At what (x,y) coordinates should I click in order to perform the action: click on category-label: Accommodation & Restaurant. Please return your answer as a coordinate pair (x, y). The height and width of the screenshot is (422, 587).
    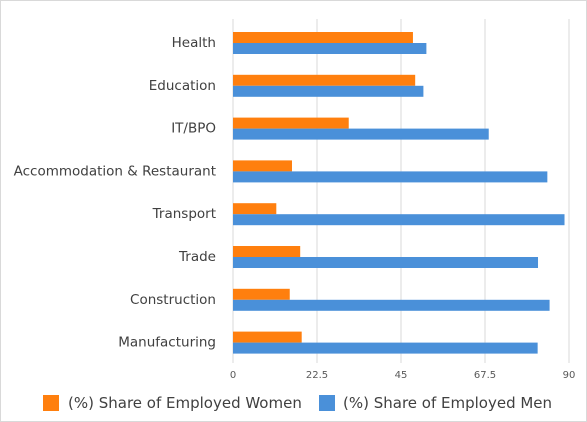
    Looking at the image, I should click on (115, 171).